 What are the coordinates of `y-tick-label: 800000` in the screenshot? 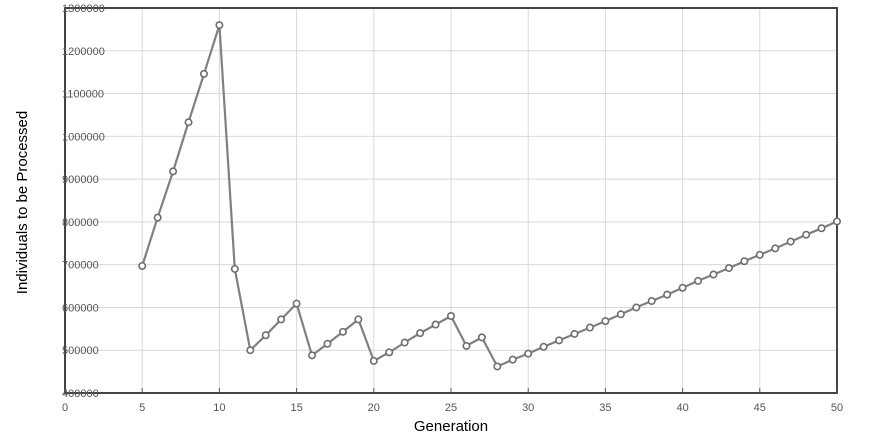 It's located at (80, 223).